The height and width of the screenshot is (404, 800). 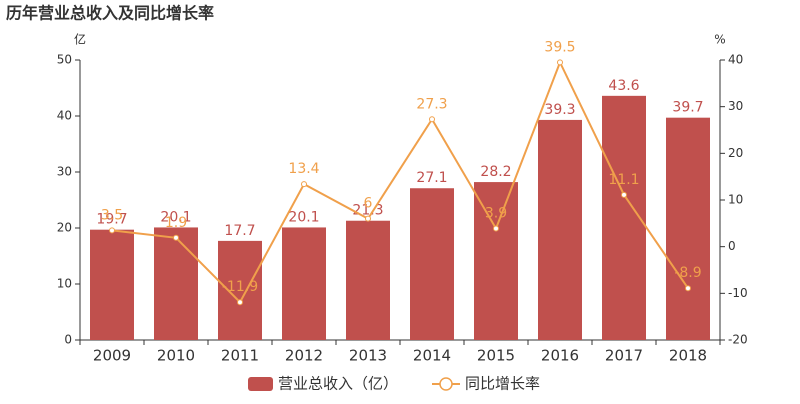 What do you see at coordinates (687, 108) in the screenshot?
I see `bar-value-label: 39.7` at bounding box center [687, 108].